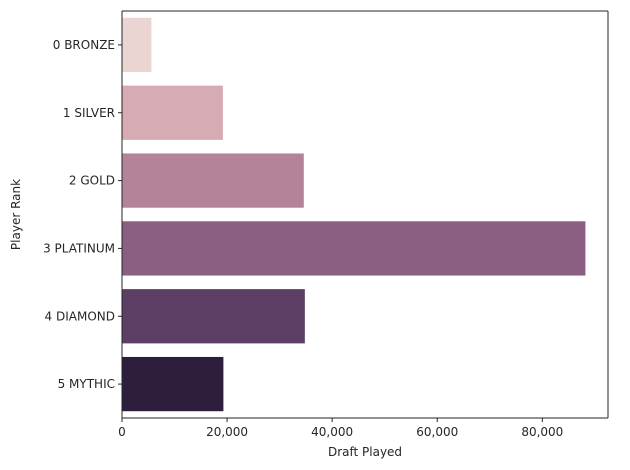 Image resolution: width=630 pixels, height=470 pixels. Describe the element at coordinates (365, 452) in the screenshot. I see `x-axis-label: Draft Played` at that location.